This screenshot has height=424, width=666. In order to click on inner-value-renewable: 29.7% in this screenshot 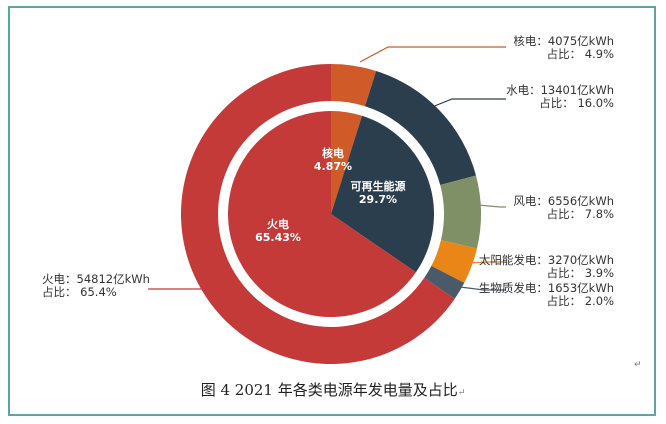, I will do `click(378, 199)`.